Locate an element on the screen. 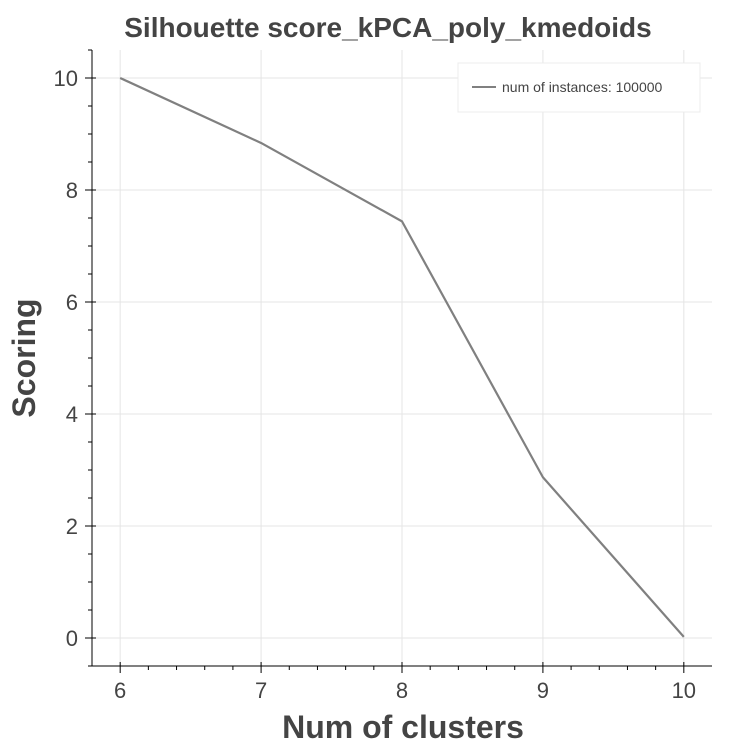 This screenshot has width=750, height=755. legend-box is located at coordinates (579, 87).